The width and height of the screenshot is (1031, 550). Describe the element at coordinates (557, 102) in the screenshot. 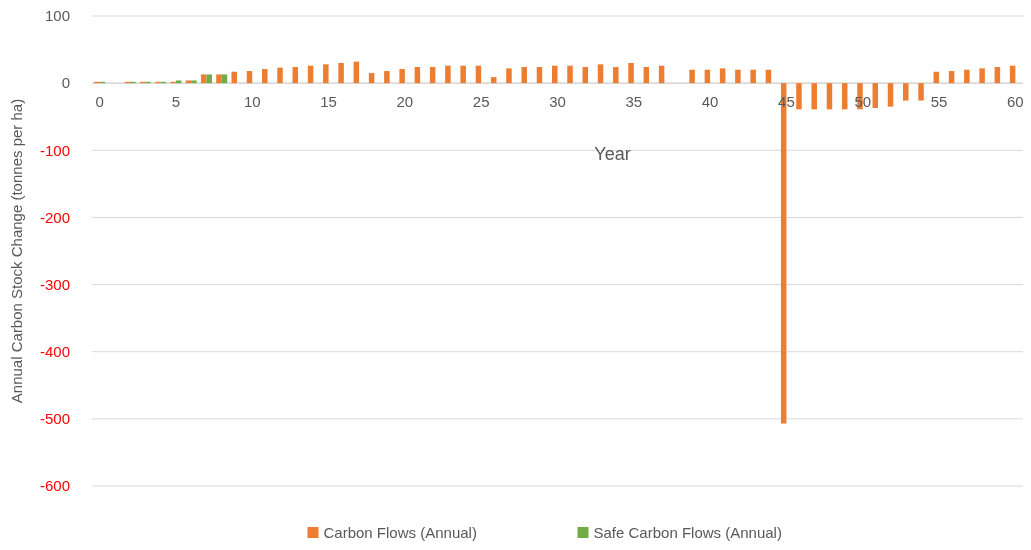

I see `x-tick-label: 30` at that location.